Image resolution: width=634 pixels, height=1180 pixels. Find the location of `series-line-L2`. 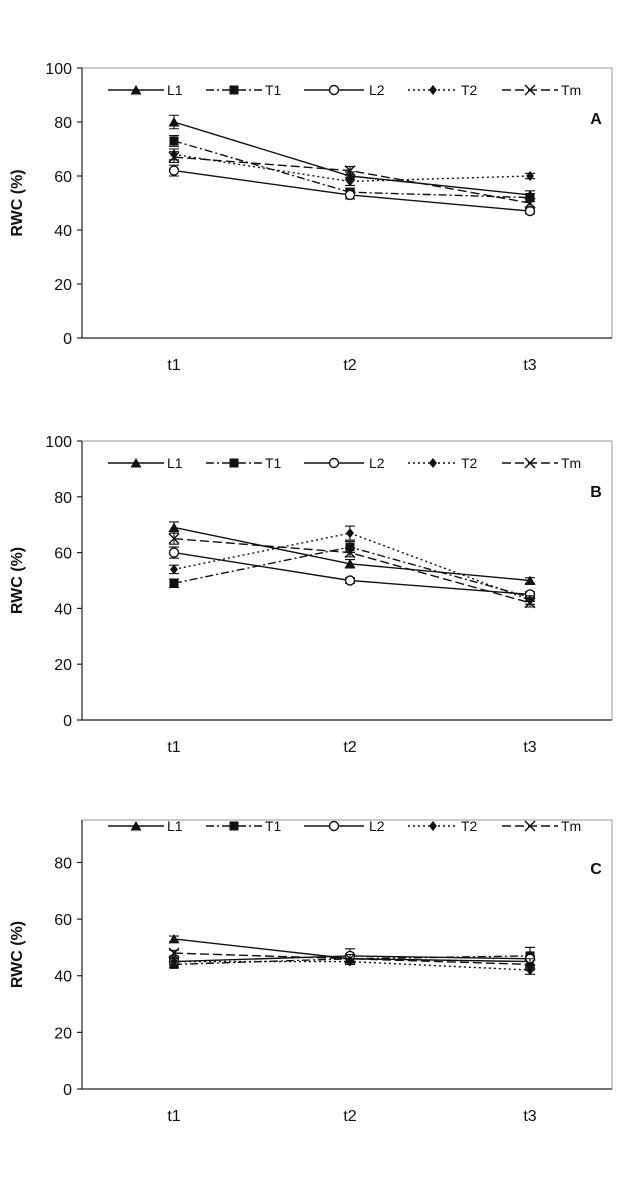

series-line-L2 is located at coordinates (352, 573).